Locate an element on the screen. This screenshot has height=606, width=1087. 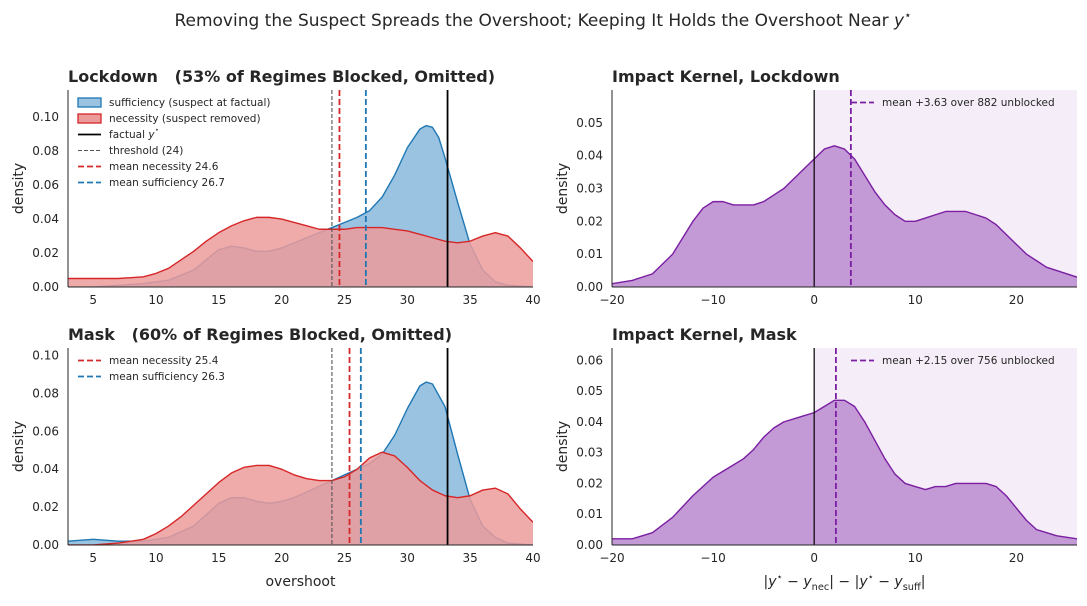
legend-label: sufficiency (suspect at factual) is located at coordinates (189, 103).